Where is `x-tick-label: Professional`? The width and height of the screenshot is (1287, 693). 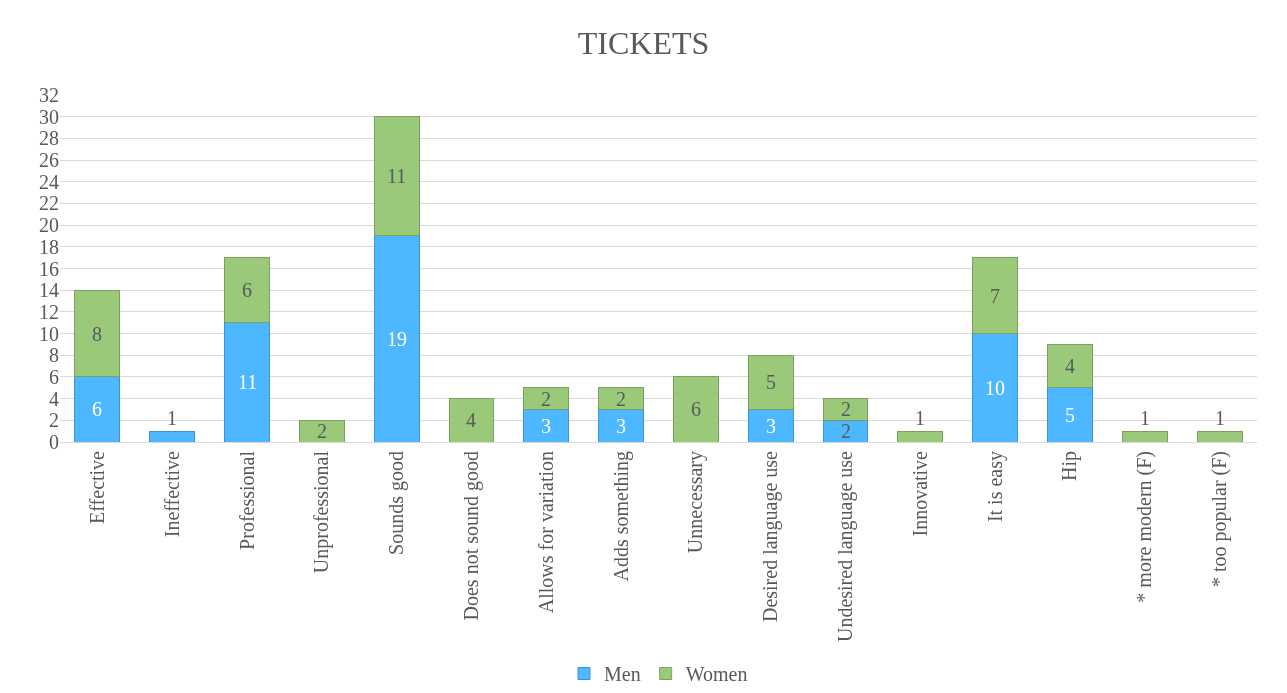
x-tick-label: Professional is located at coordinates (246, 500).